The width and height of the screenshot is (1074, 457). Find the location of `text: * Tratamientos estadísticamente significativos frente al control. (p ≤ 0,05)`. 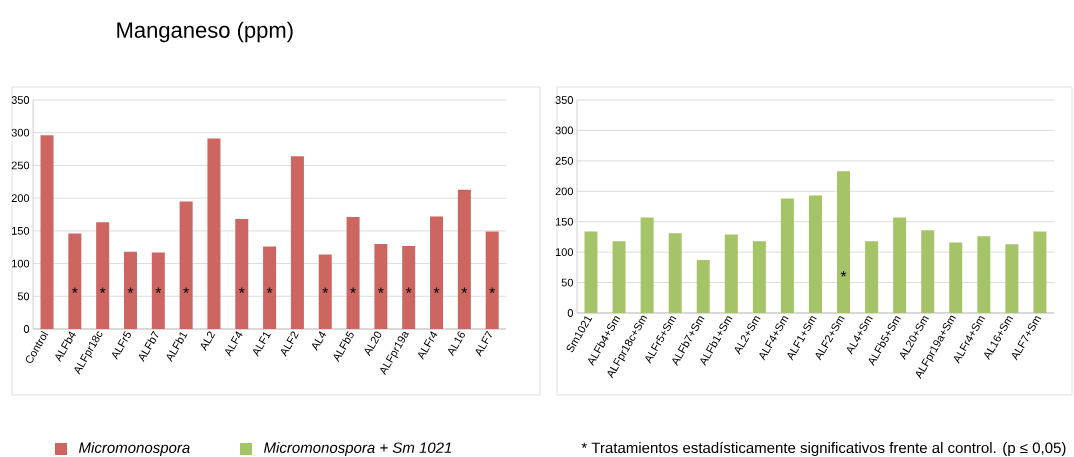

text: * Tratamientos estadísticamente significativos frente al control. (p ≤ 0,05) is located at coordinates (823, 449).